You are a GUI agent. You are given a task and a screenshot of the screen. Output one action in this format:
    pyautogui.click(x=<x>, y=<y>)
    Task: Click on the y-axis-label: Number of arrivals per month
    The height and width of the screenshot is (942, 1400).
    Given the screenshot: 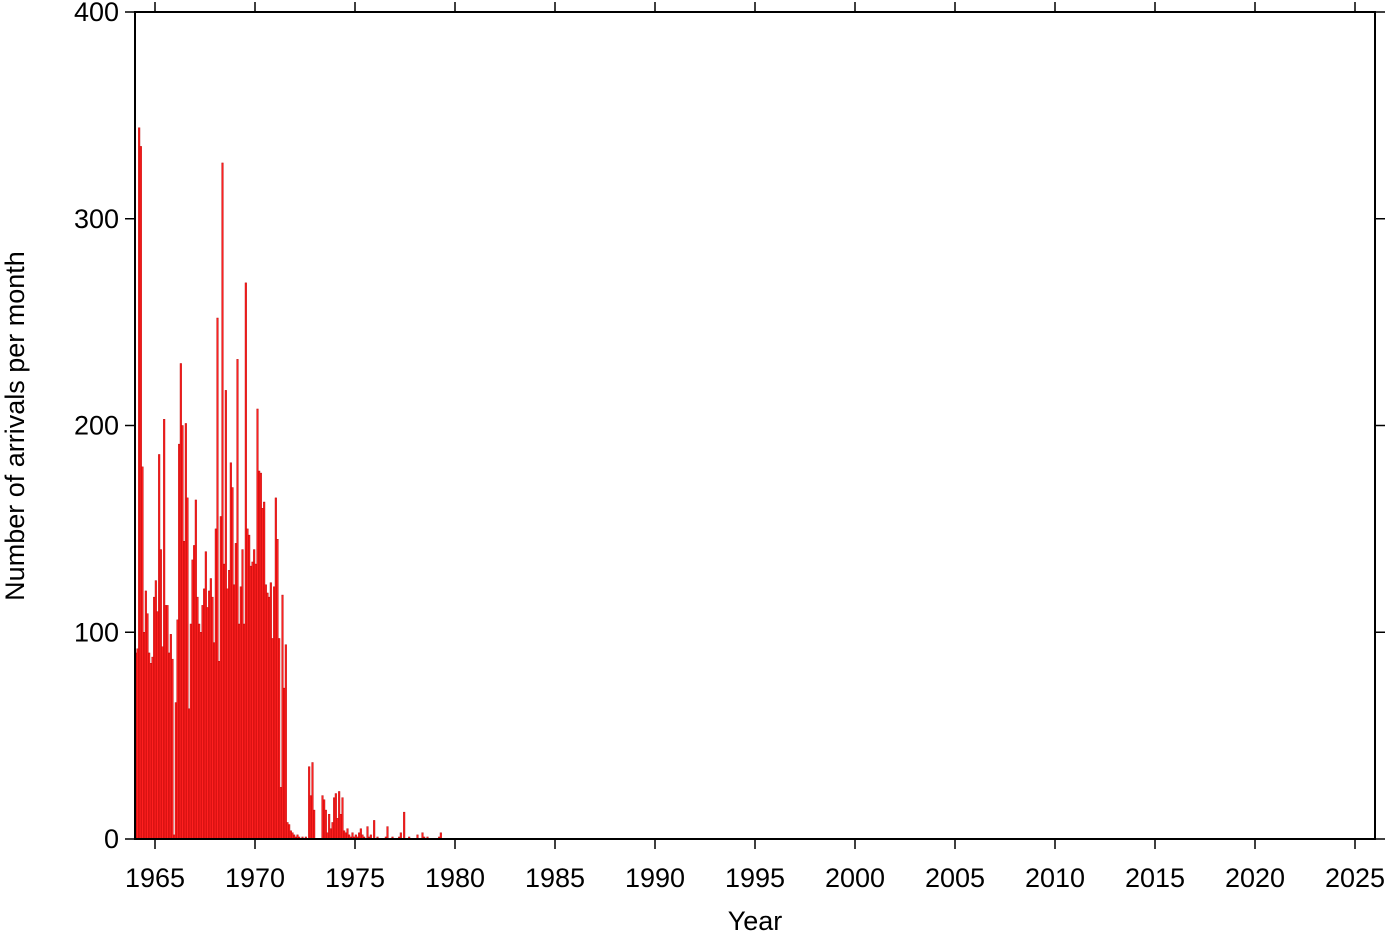 What is the action you would take?
    pyautogui.click(x=15, y=426)
    